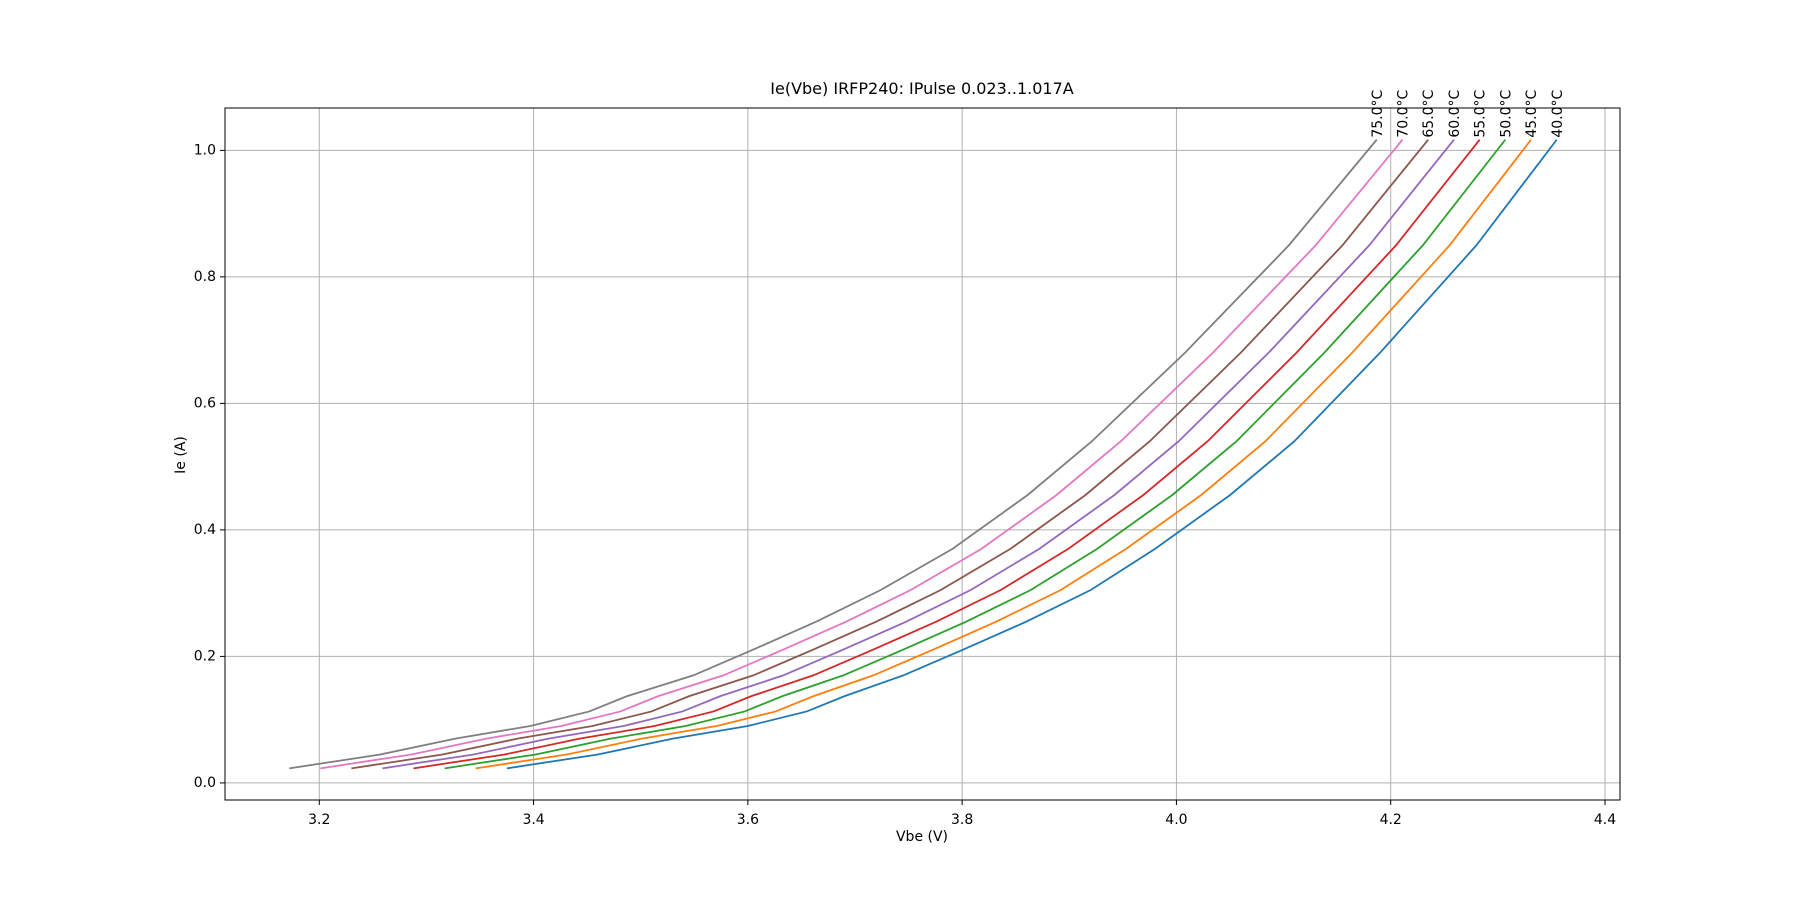 This screenshot has width=1800, height=900. What do you see at coordinates (205, 656) in the screenshot?
I see `y-tick-label: 0.2` at bounding box center [205, 656].